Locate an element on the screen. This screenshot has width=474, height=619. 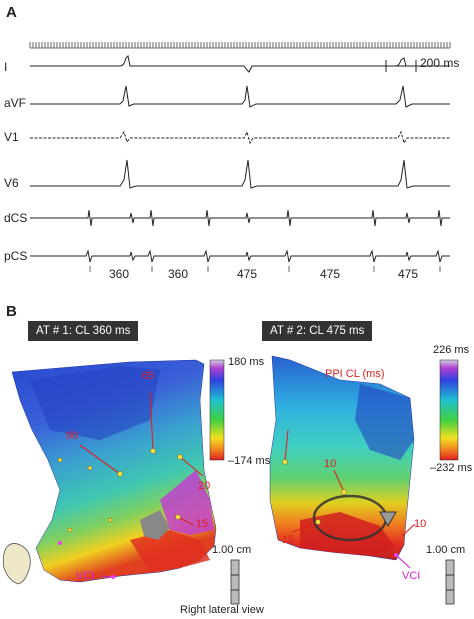
scale-bar is located at coordinates (401, 66).